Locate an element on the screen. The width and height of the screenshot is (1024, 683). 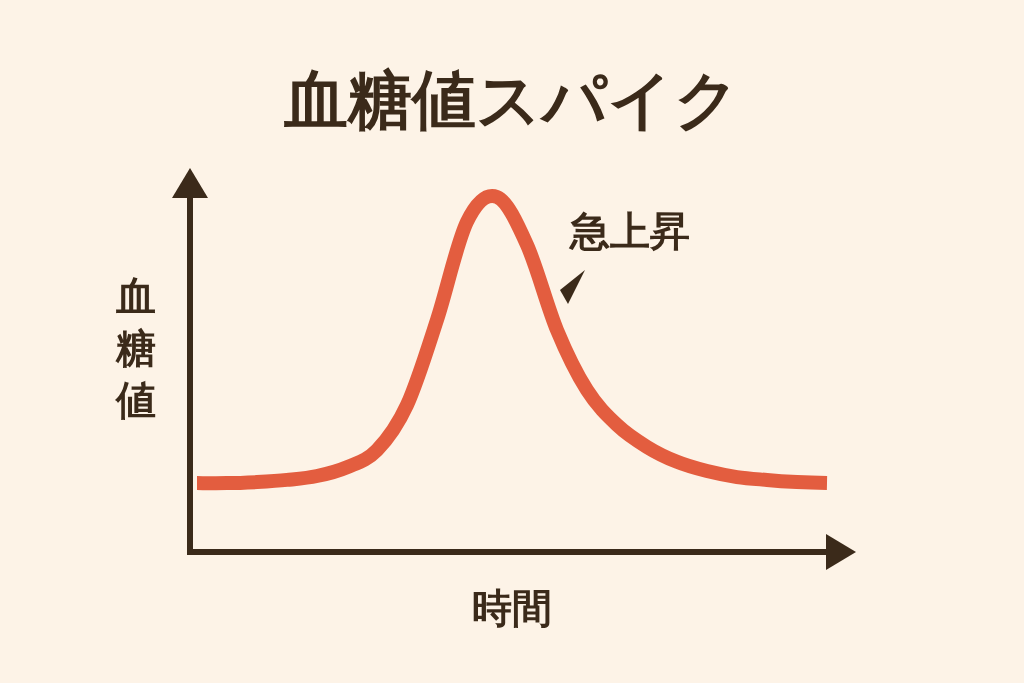
x-axis-title: 時間 is located at coordinates (512, 608).